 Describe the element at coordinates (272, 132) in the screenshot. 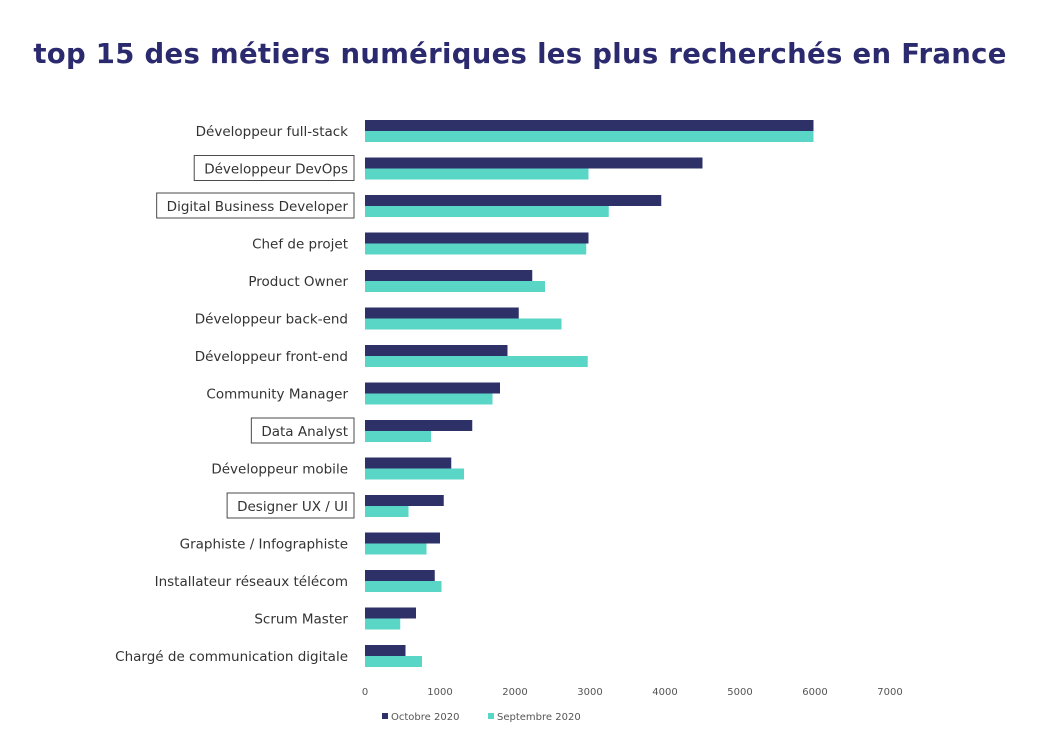

I see `category-label: Développeur full-stack` at that location.